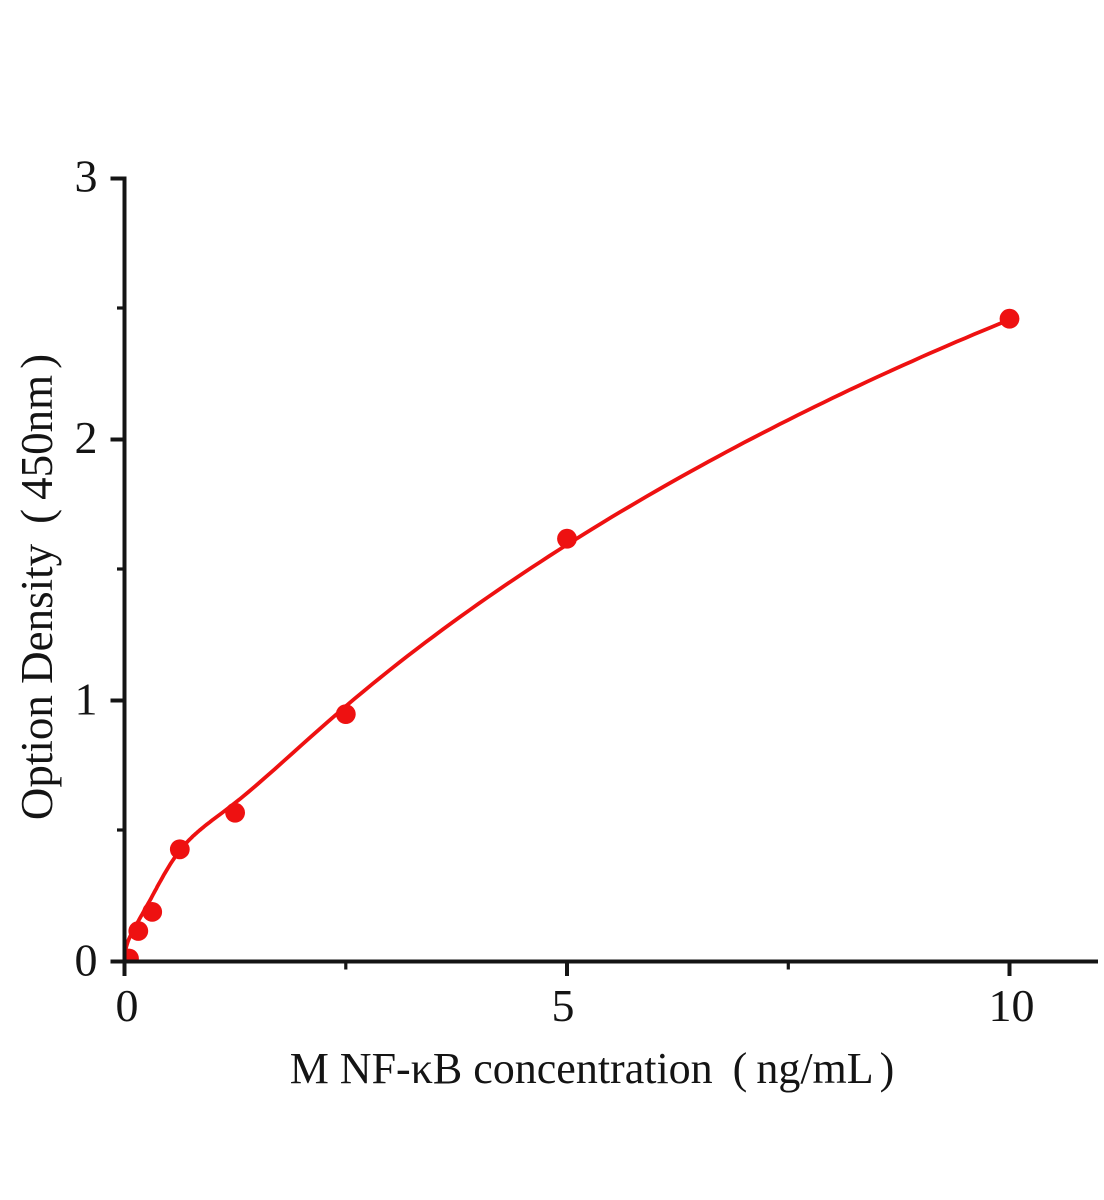 This screenshot has width=1104, height=1200. I want to click on svg-text: 5, so click(563, 1005).